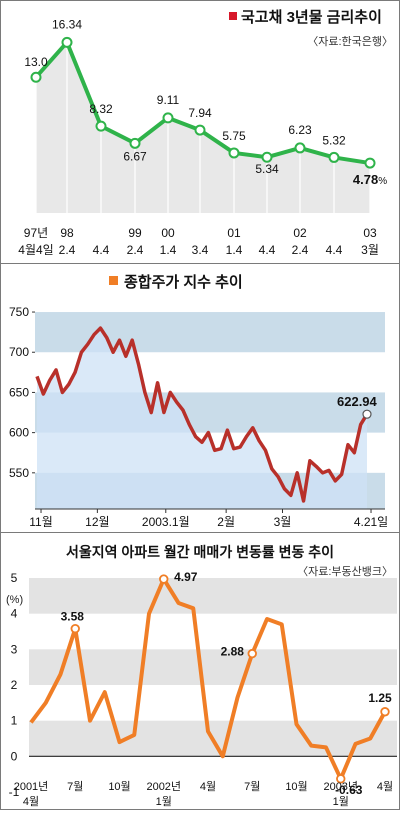 The image size is (400, 814). I want to click on data-label: 5.34, so click(267, 169).